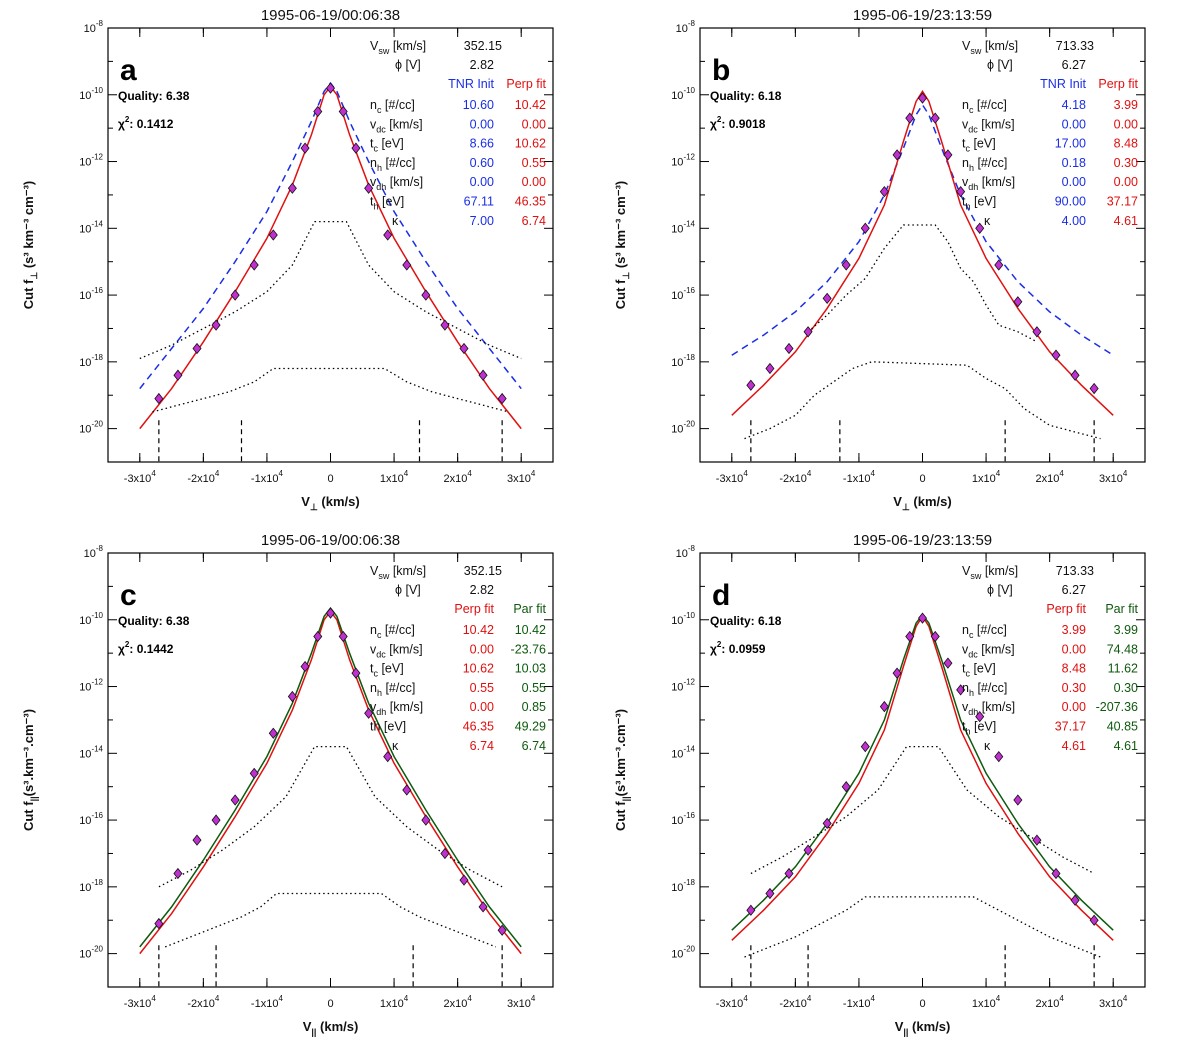  Describe the element at coordinates (1070, 144) in the screenshot. I see `param-value-col1: 17.00` at that location.